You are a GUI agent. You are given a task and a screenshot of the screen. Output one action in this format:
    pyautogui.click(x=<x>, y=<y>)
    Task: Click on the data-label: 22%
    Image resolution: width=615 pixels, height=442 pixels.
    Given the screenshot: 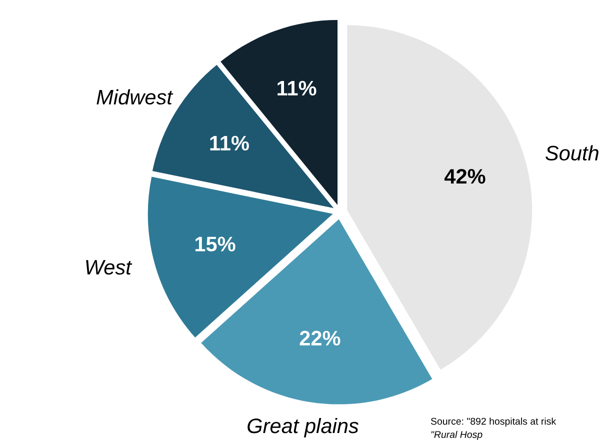 What is the action you would take?
    pyautogui.click(x=320, y=338)
    